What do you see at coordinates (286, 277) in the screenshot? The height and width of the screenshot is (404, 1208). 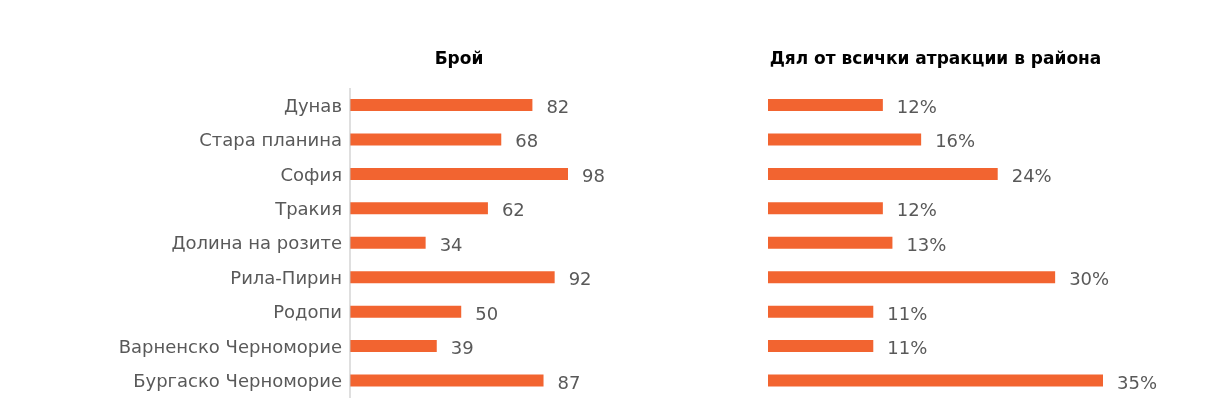 I see `y-tick-label: Рила-Пирин` at bounding box center [286, 277].